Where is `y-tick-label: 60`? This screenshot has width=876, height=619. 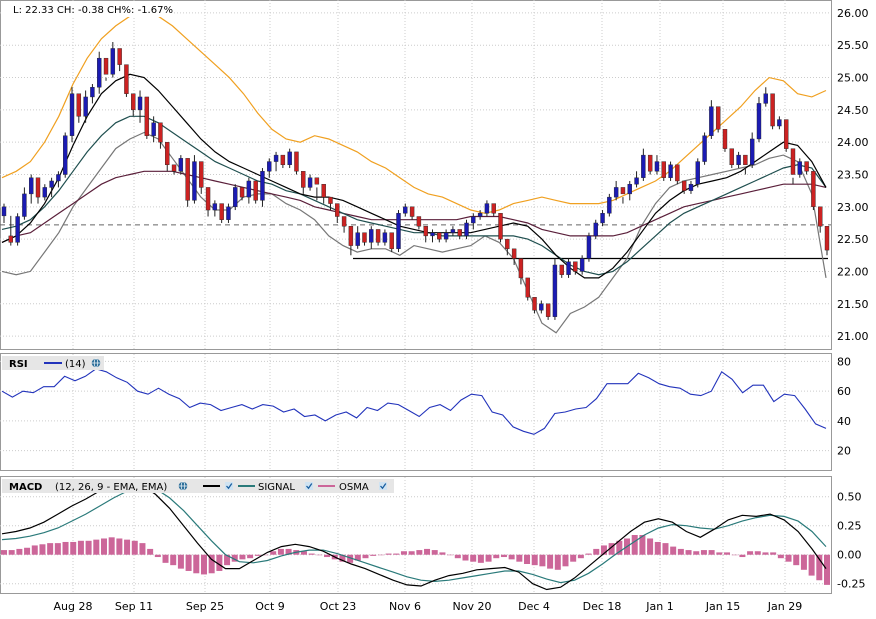 y-tick-label: 60 is located at coordinates (844, 391).